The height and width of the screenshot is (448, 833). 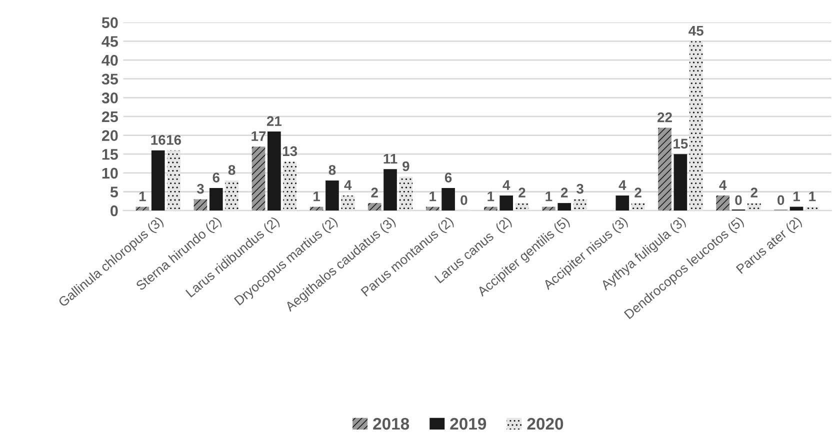 I want to click on y-tick-label: 35, so click(x=110, y=79).